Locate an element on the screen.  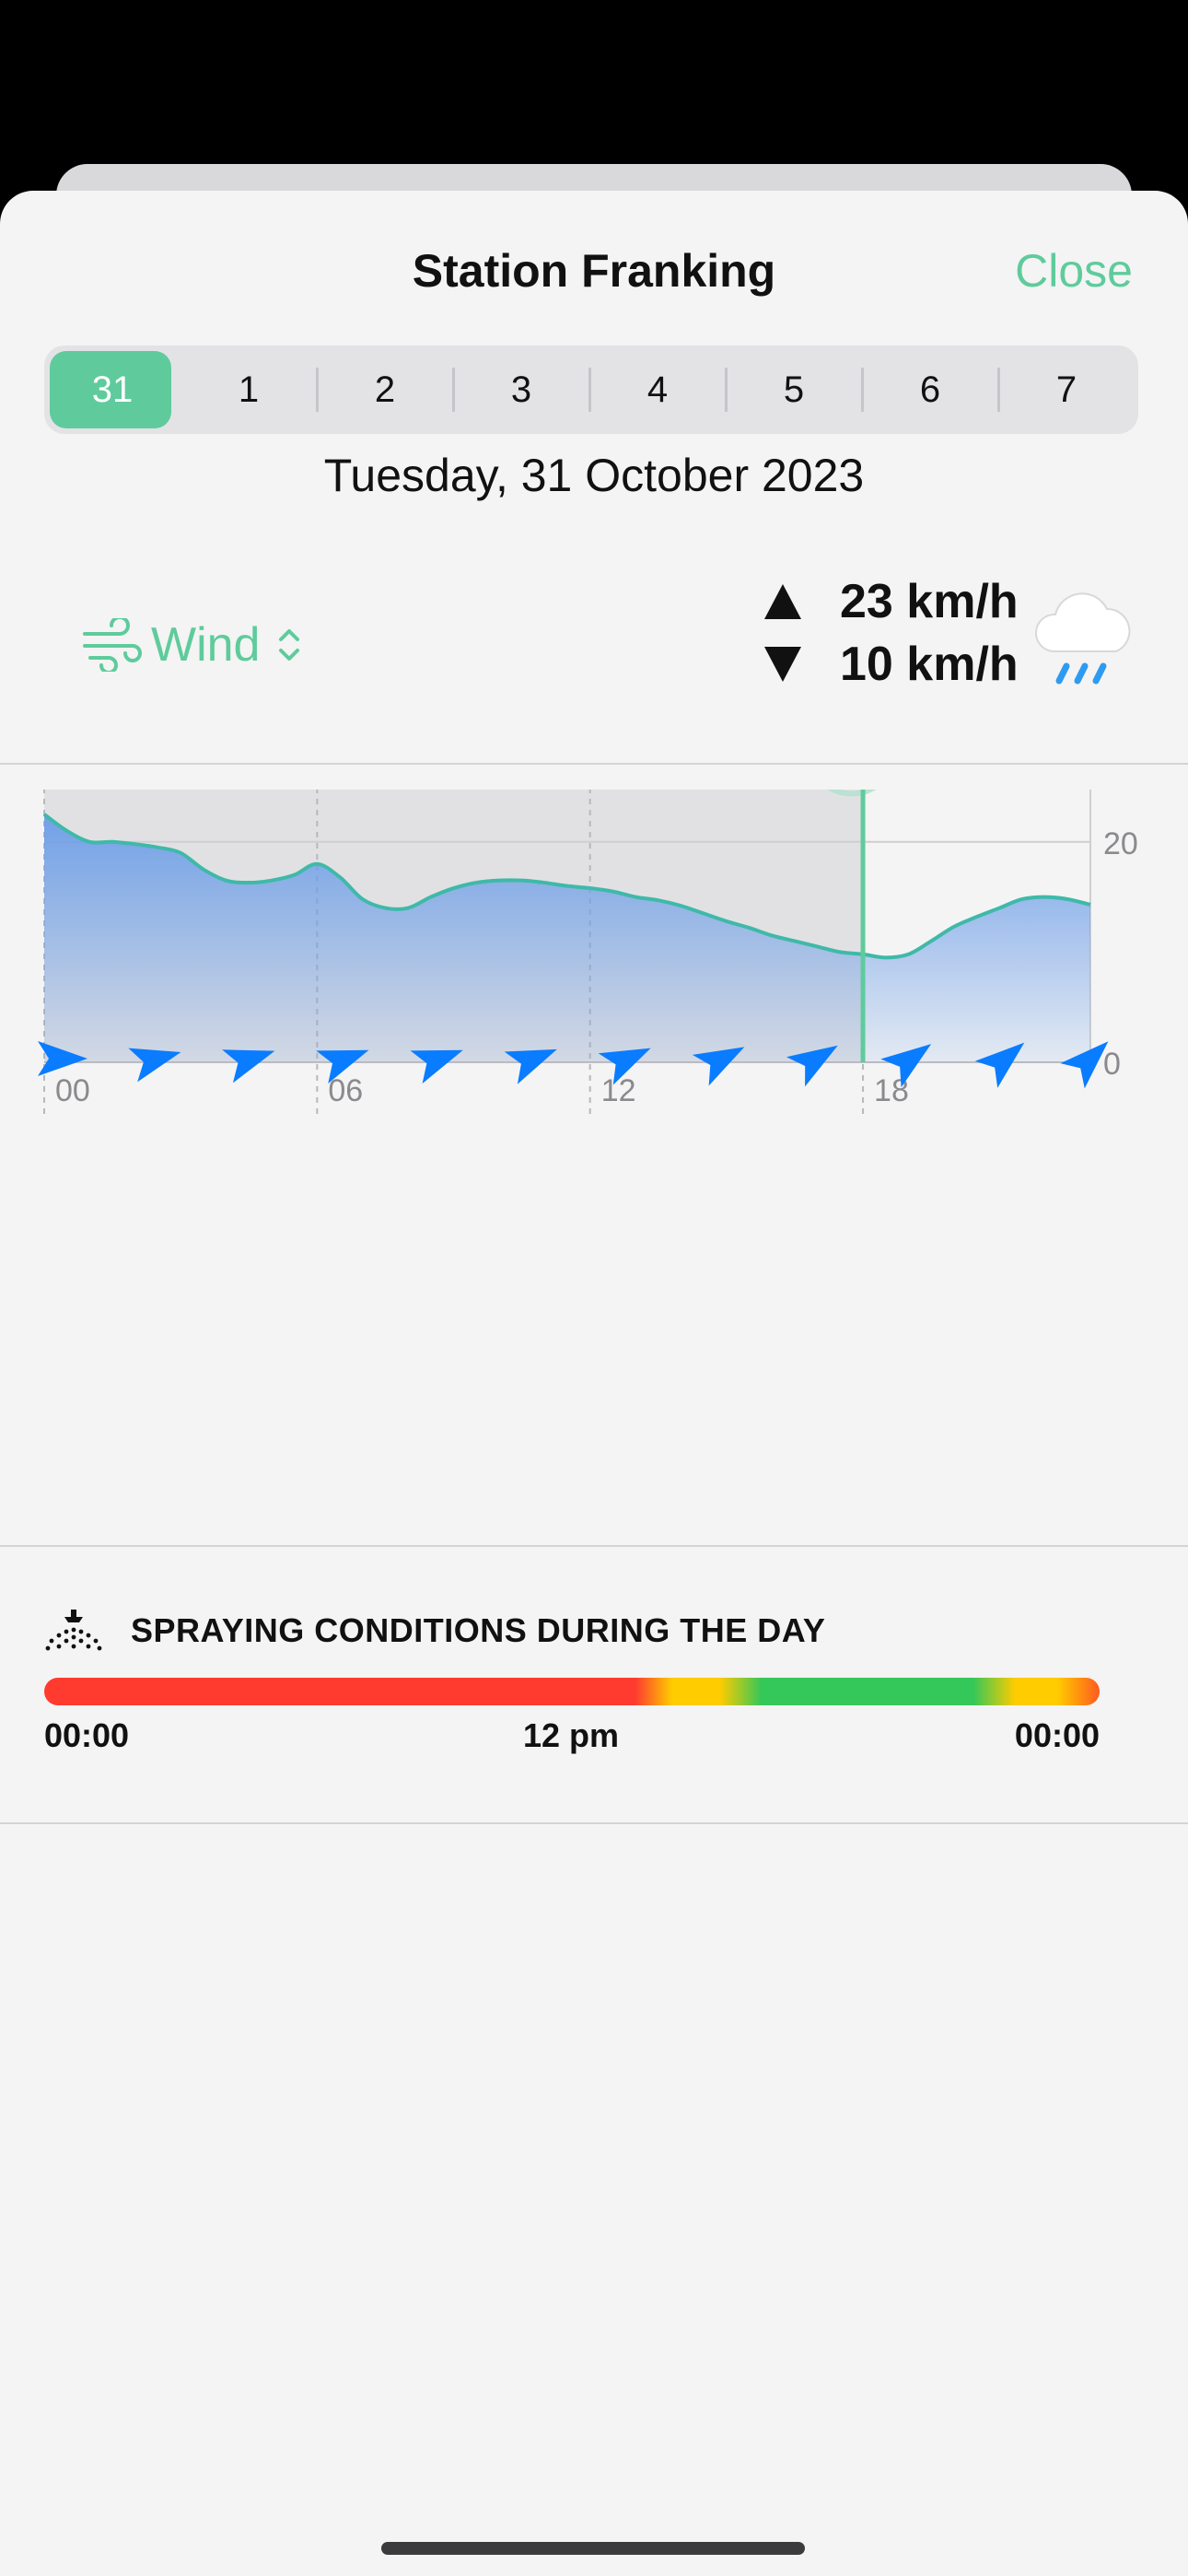
wind-chart: 4020000061218 is located at coordinates (588, 952).